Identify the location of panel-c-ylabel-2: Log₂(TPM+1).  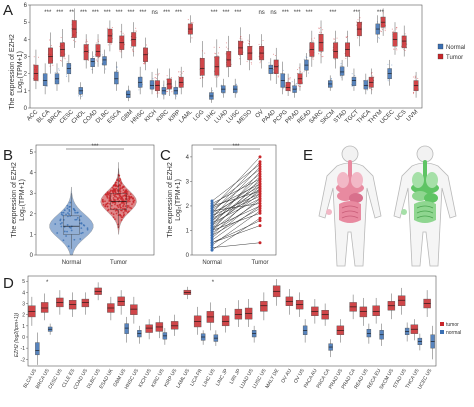
(178, 200).